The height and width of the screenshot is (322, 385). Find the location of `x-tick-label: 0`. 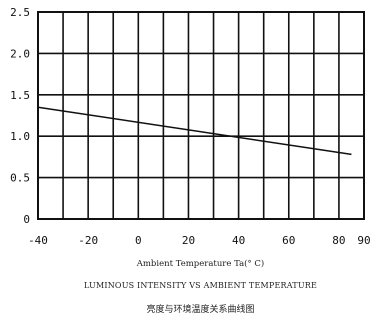

x-tick-label: 0 is located at coordinates (138, 240).